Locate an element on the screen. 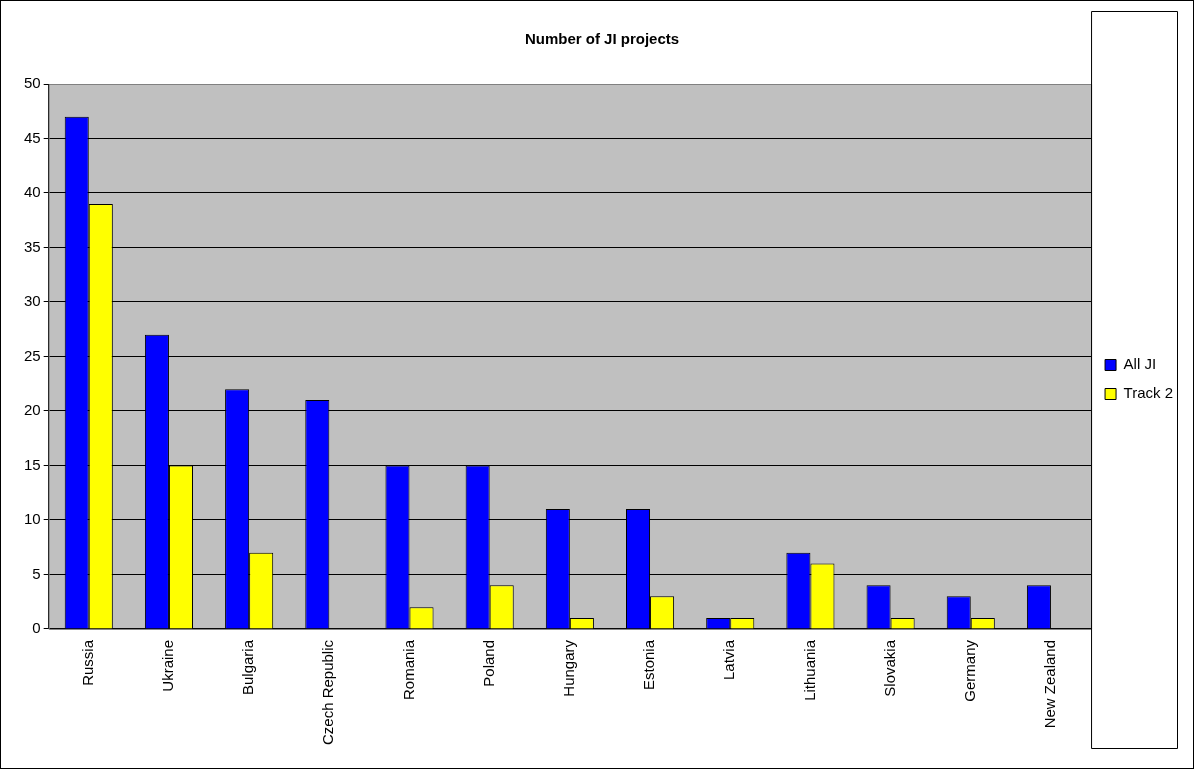 The height and width of the screenshot is (769, 1194). x-tick-label: Romania is located at coordinates (408, 669).